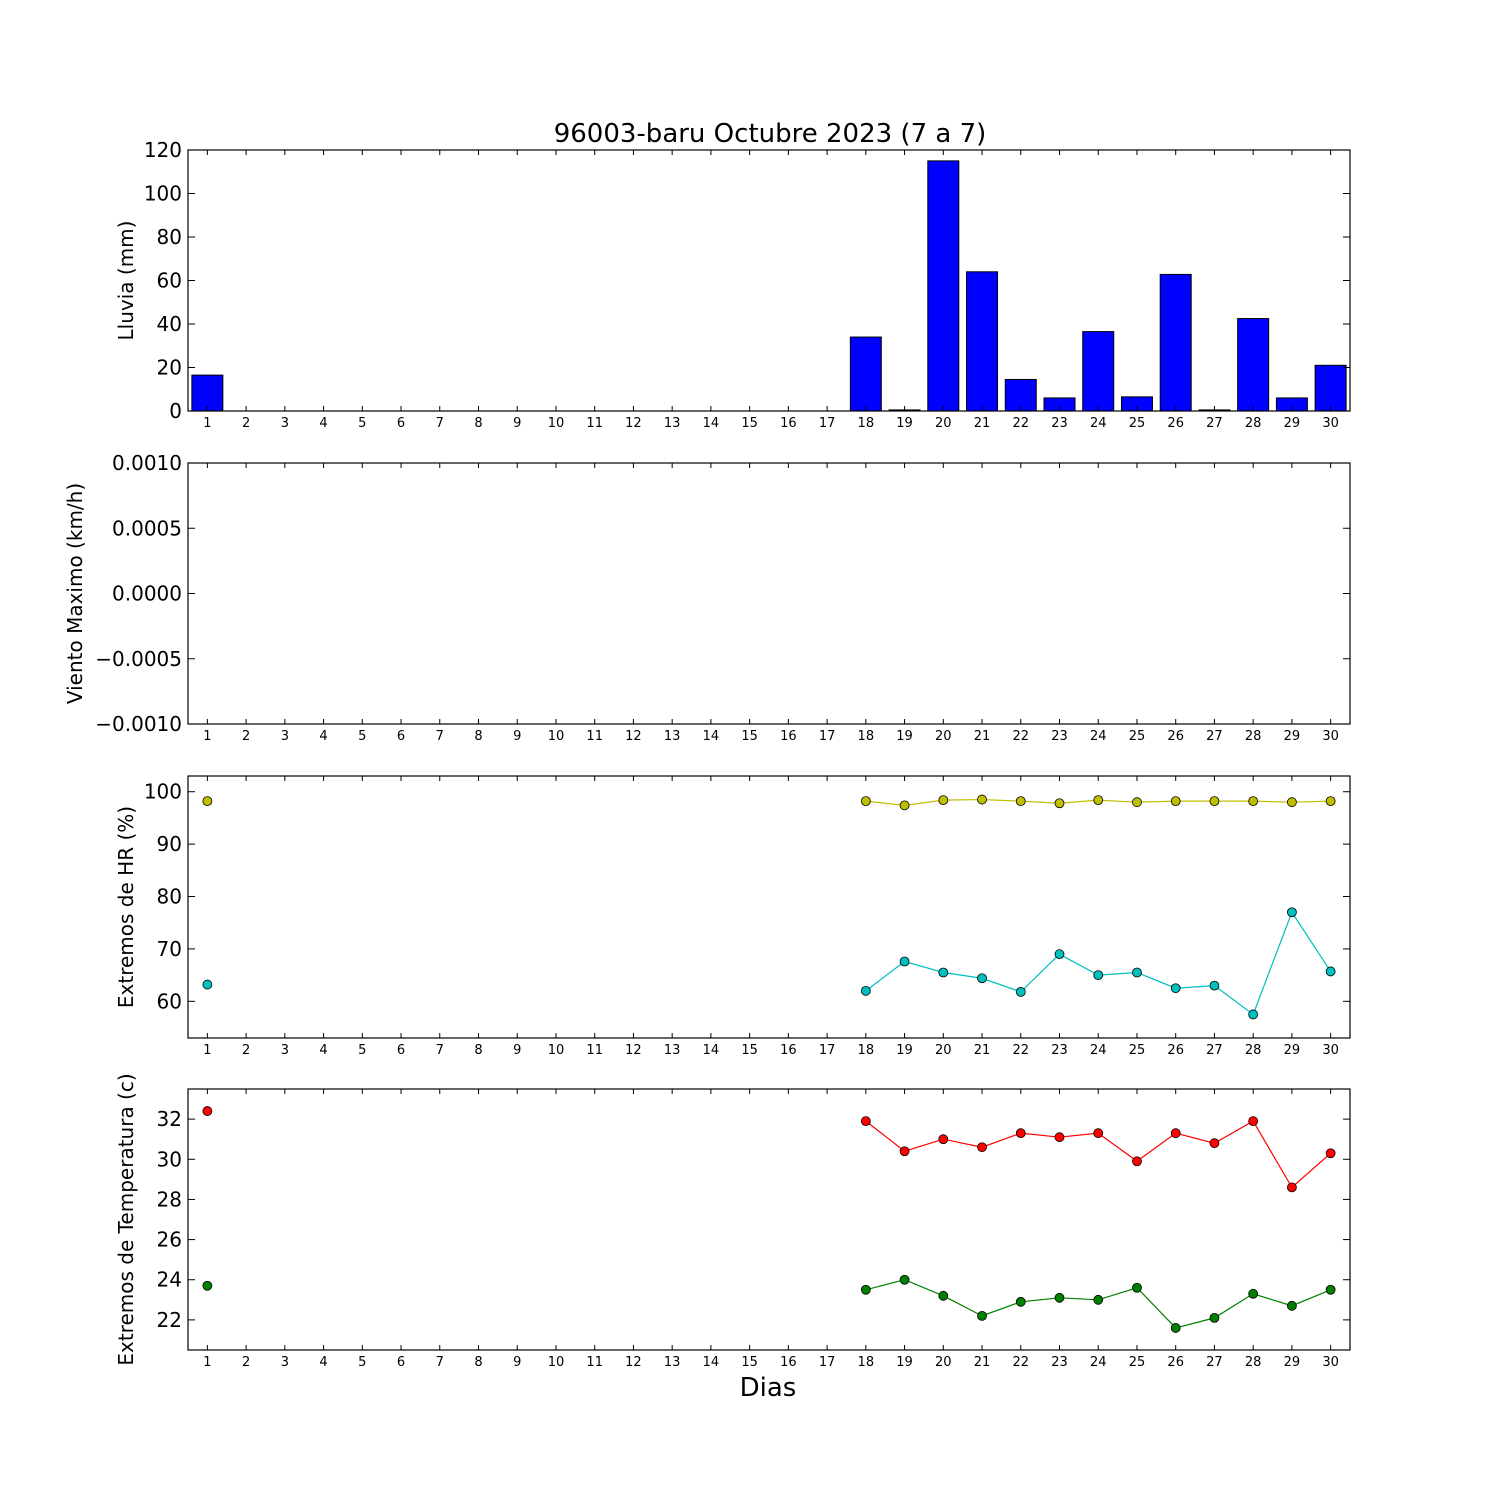 The width and height of the screenshot is (1500, 1500). I want to click on x-tick-label: 10, so click(556, 1362).